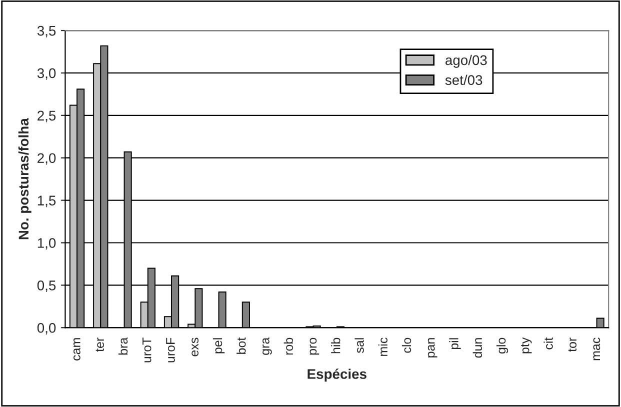 Image resolution: width=621 pixels, height=407 pixels. I want to click on legend-label: ago/03, so click(466, 61).